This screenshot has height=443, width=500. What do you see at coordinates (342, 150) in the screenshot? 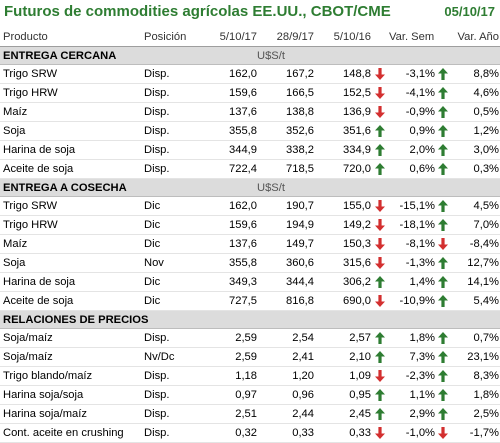
I see `price-year-ago: 334,9` at bounding box center [342, 150].